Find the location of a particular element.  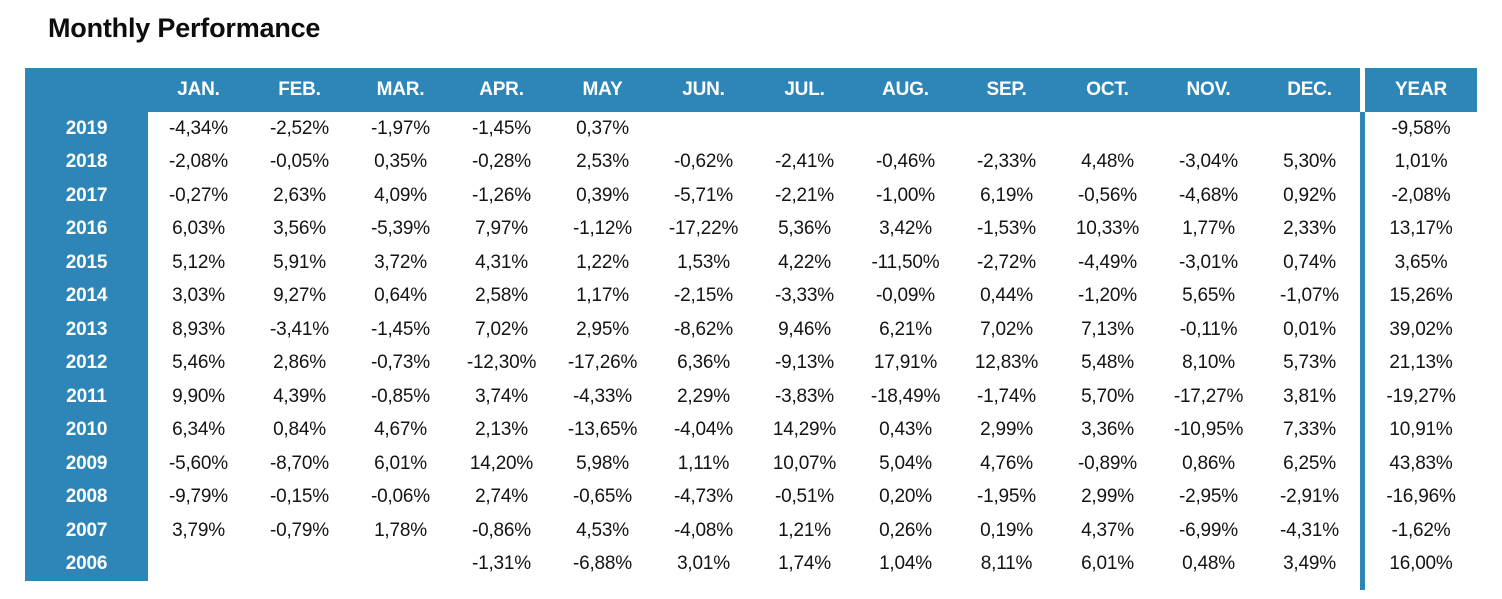

monthly-return-cell: -1,45% is located at coordinates (400, 330).